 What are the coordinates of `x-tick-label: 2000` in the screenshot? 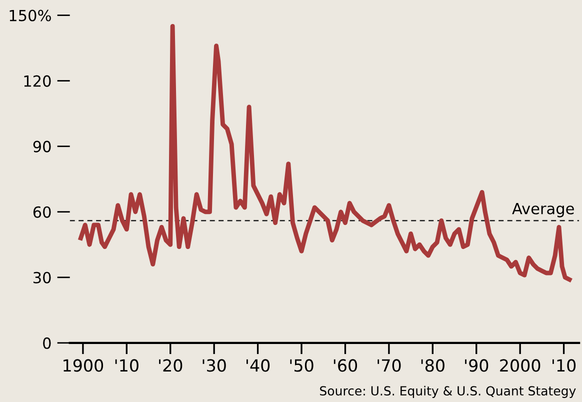 It's located at (520, 365).